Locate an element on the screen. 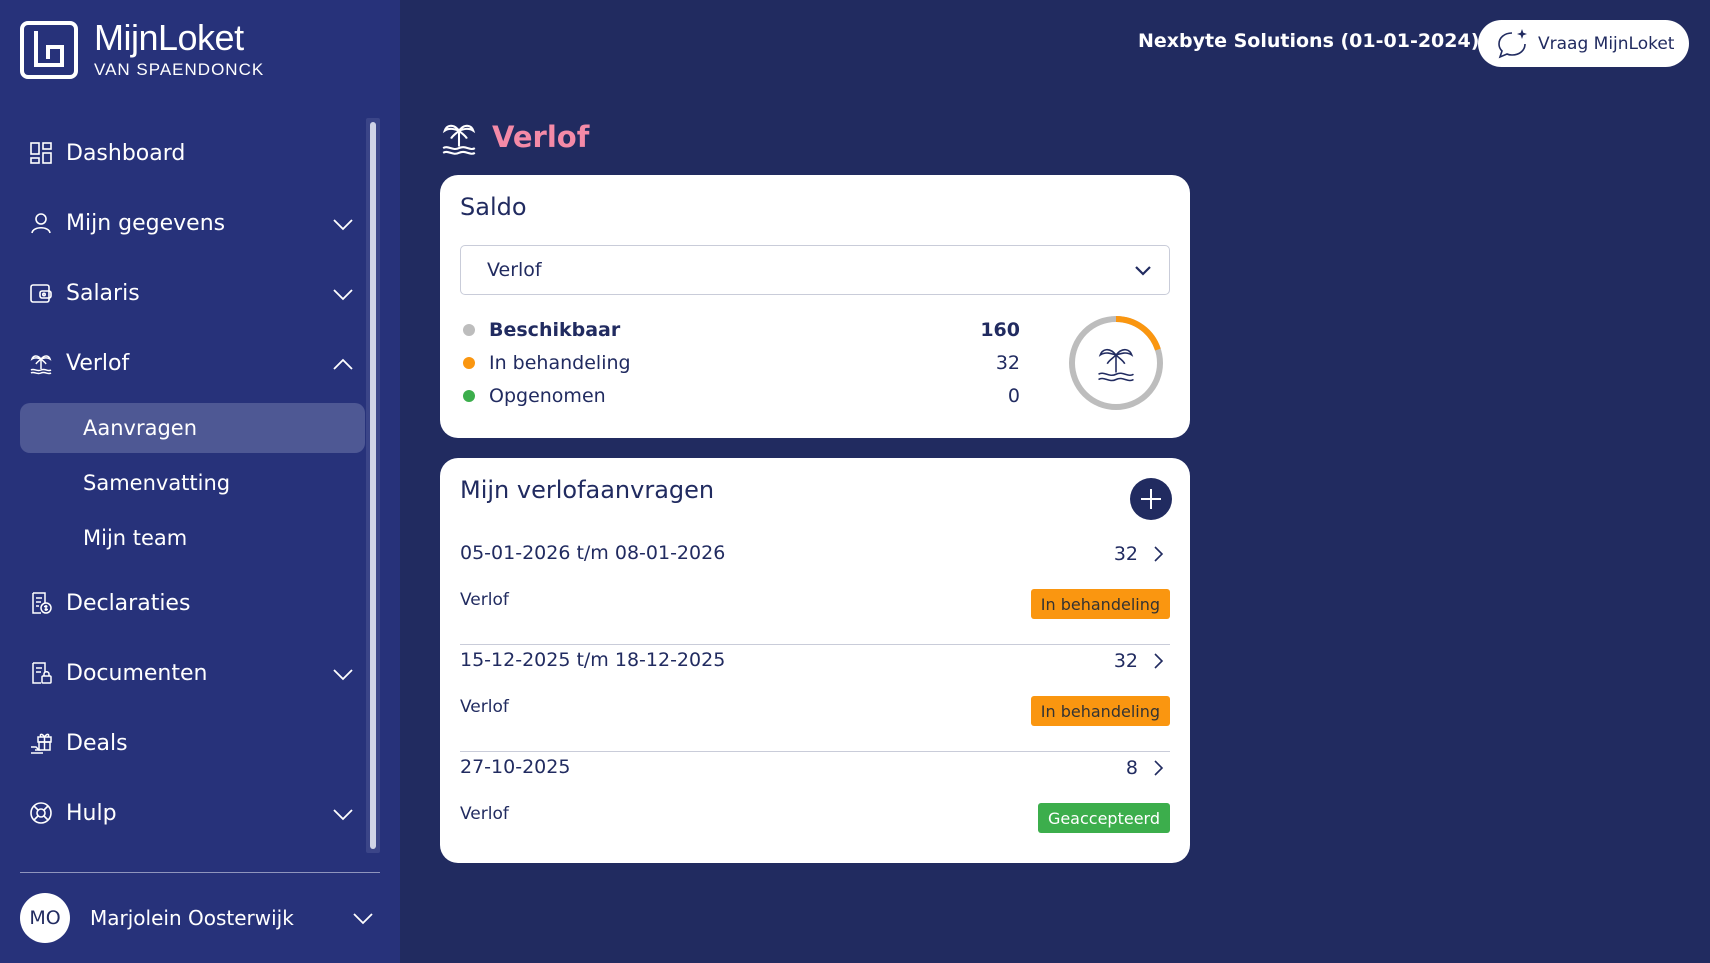 This screenshot has width=1710, height=963. leave-request-row: 27-10-2025 8 Verlof Geaccepteerd is located at coordinates (815, 805).